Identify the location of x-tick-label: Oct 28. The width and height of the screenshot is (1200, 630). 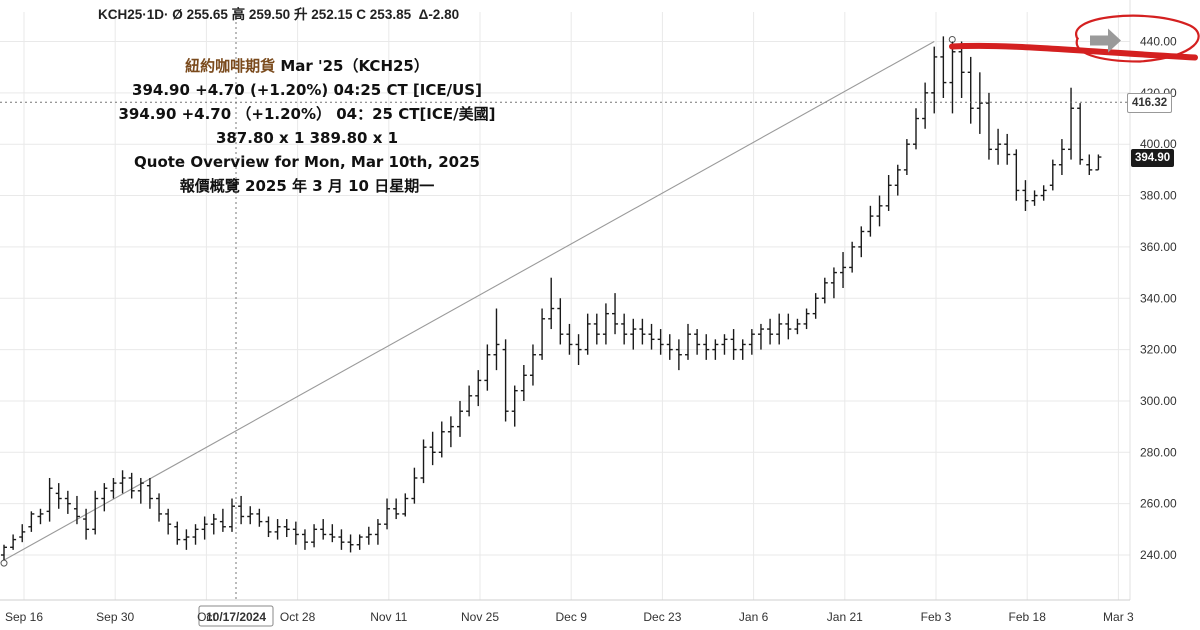
(298, 617).